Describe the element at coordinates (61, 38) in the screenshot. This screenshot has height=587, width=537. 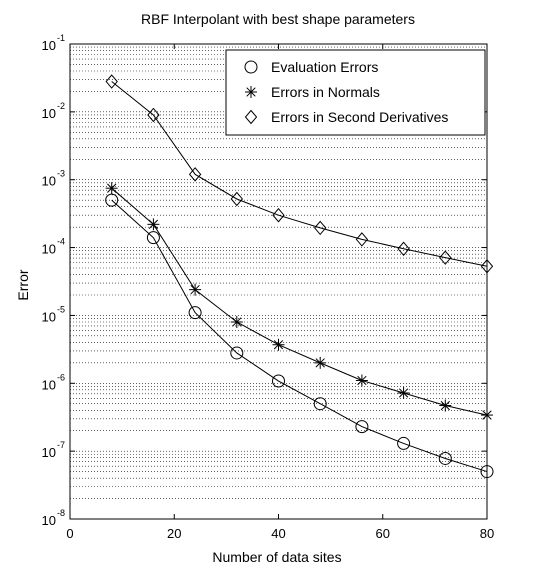
I see `y-tick-exponent: -1` at that location.